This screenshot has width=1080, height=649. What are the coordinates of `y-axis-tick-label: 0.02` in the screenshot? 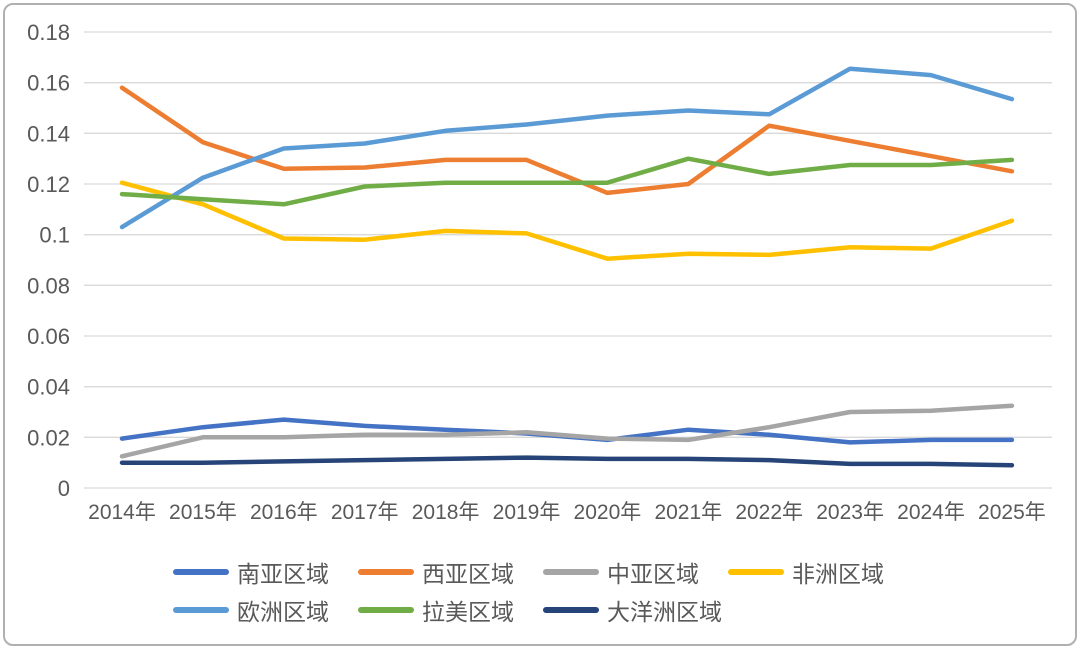 It's located at (48, 437).